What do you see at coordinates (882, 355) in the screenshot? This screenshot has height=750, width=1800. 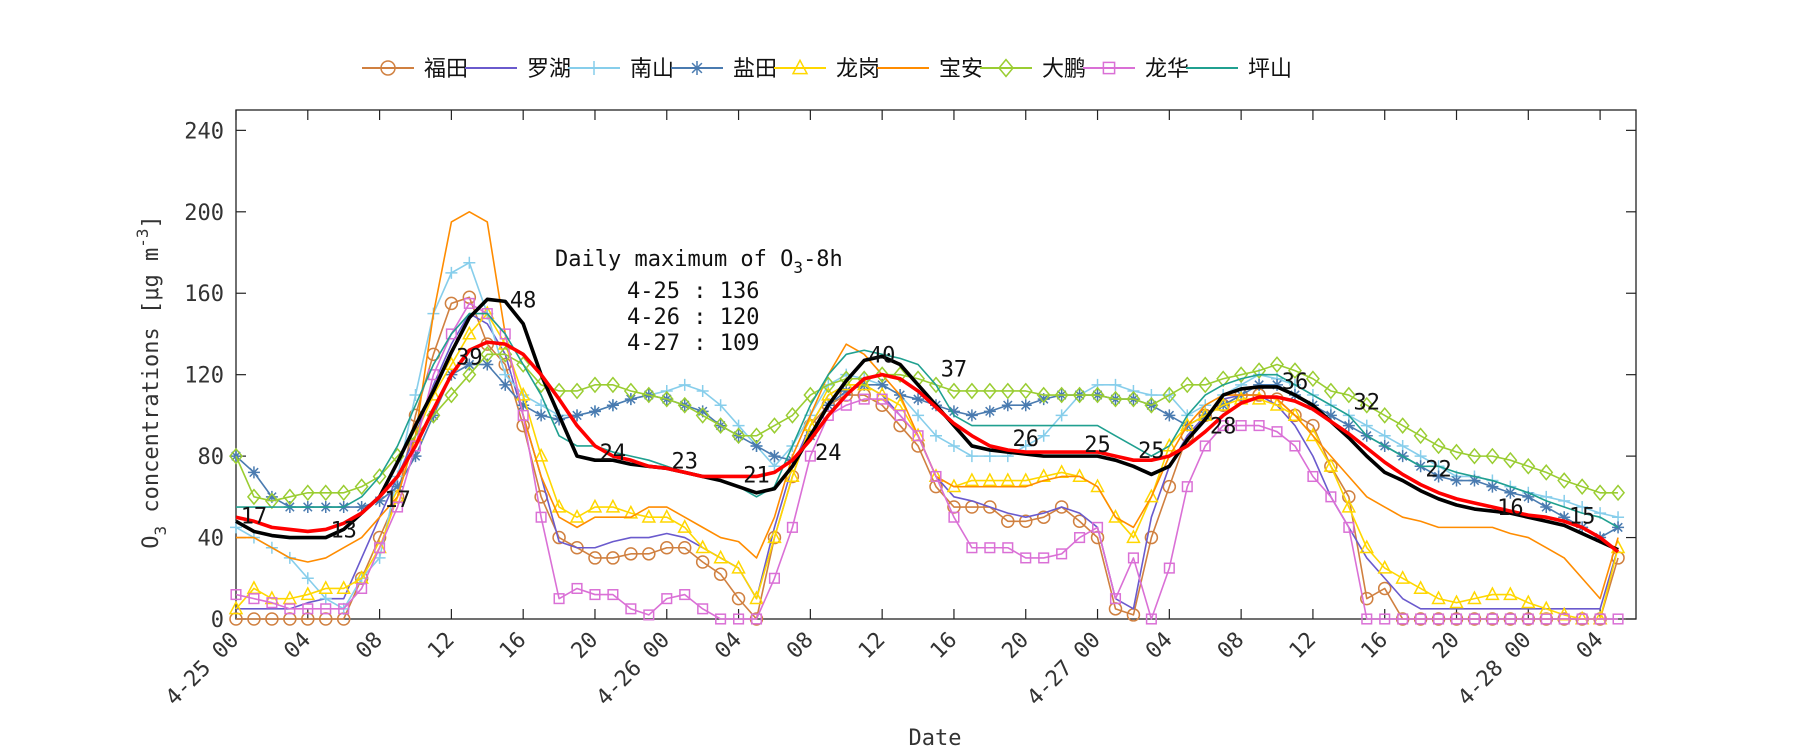 I see `point-label: 40` at bounding box center [882, 355].